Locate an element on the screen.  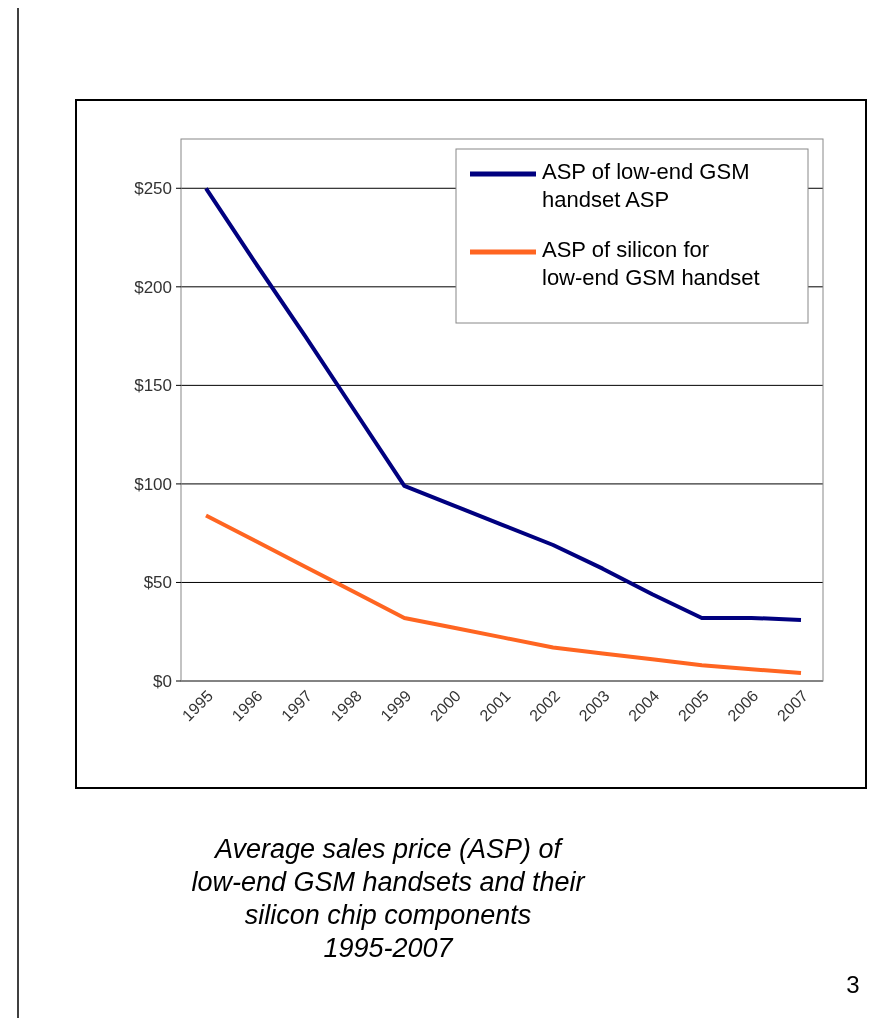
line-series is located at coordinates (503, 594).